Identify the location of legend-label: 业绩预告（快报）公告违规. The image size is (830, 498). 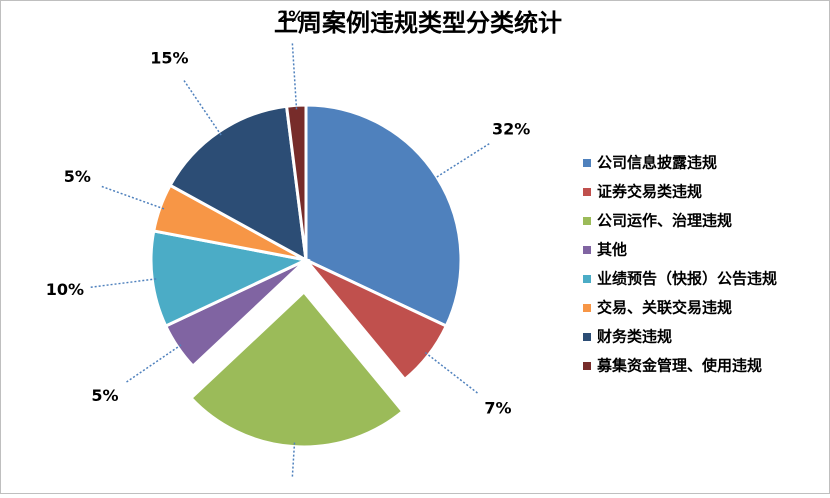
(687, 279).